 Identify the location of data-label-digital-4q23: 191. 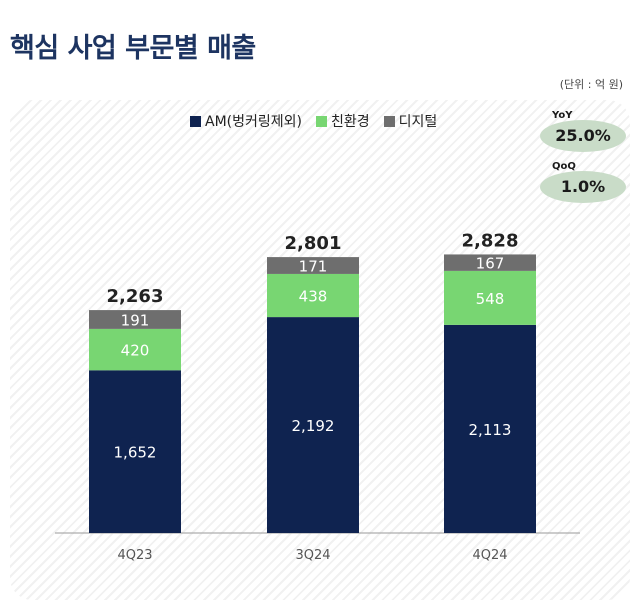
(135, 321).